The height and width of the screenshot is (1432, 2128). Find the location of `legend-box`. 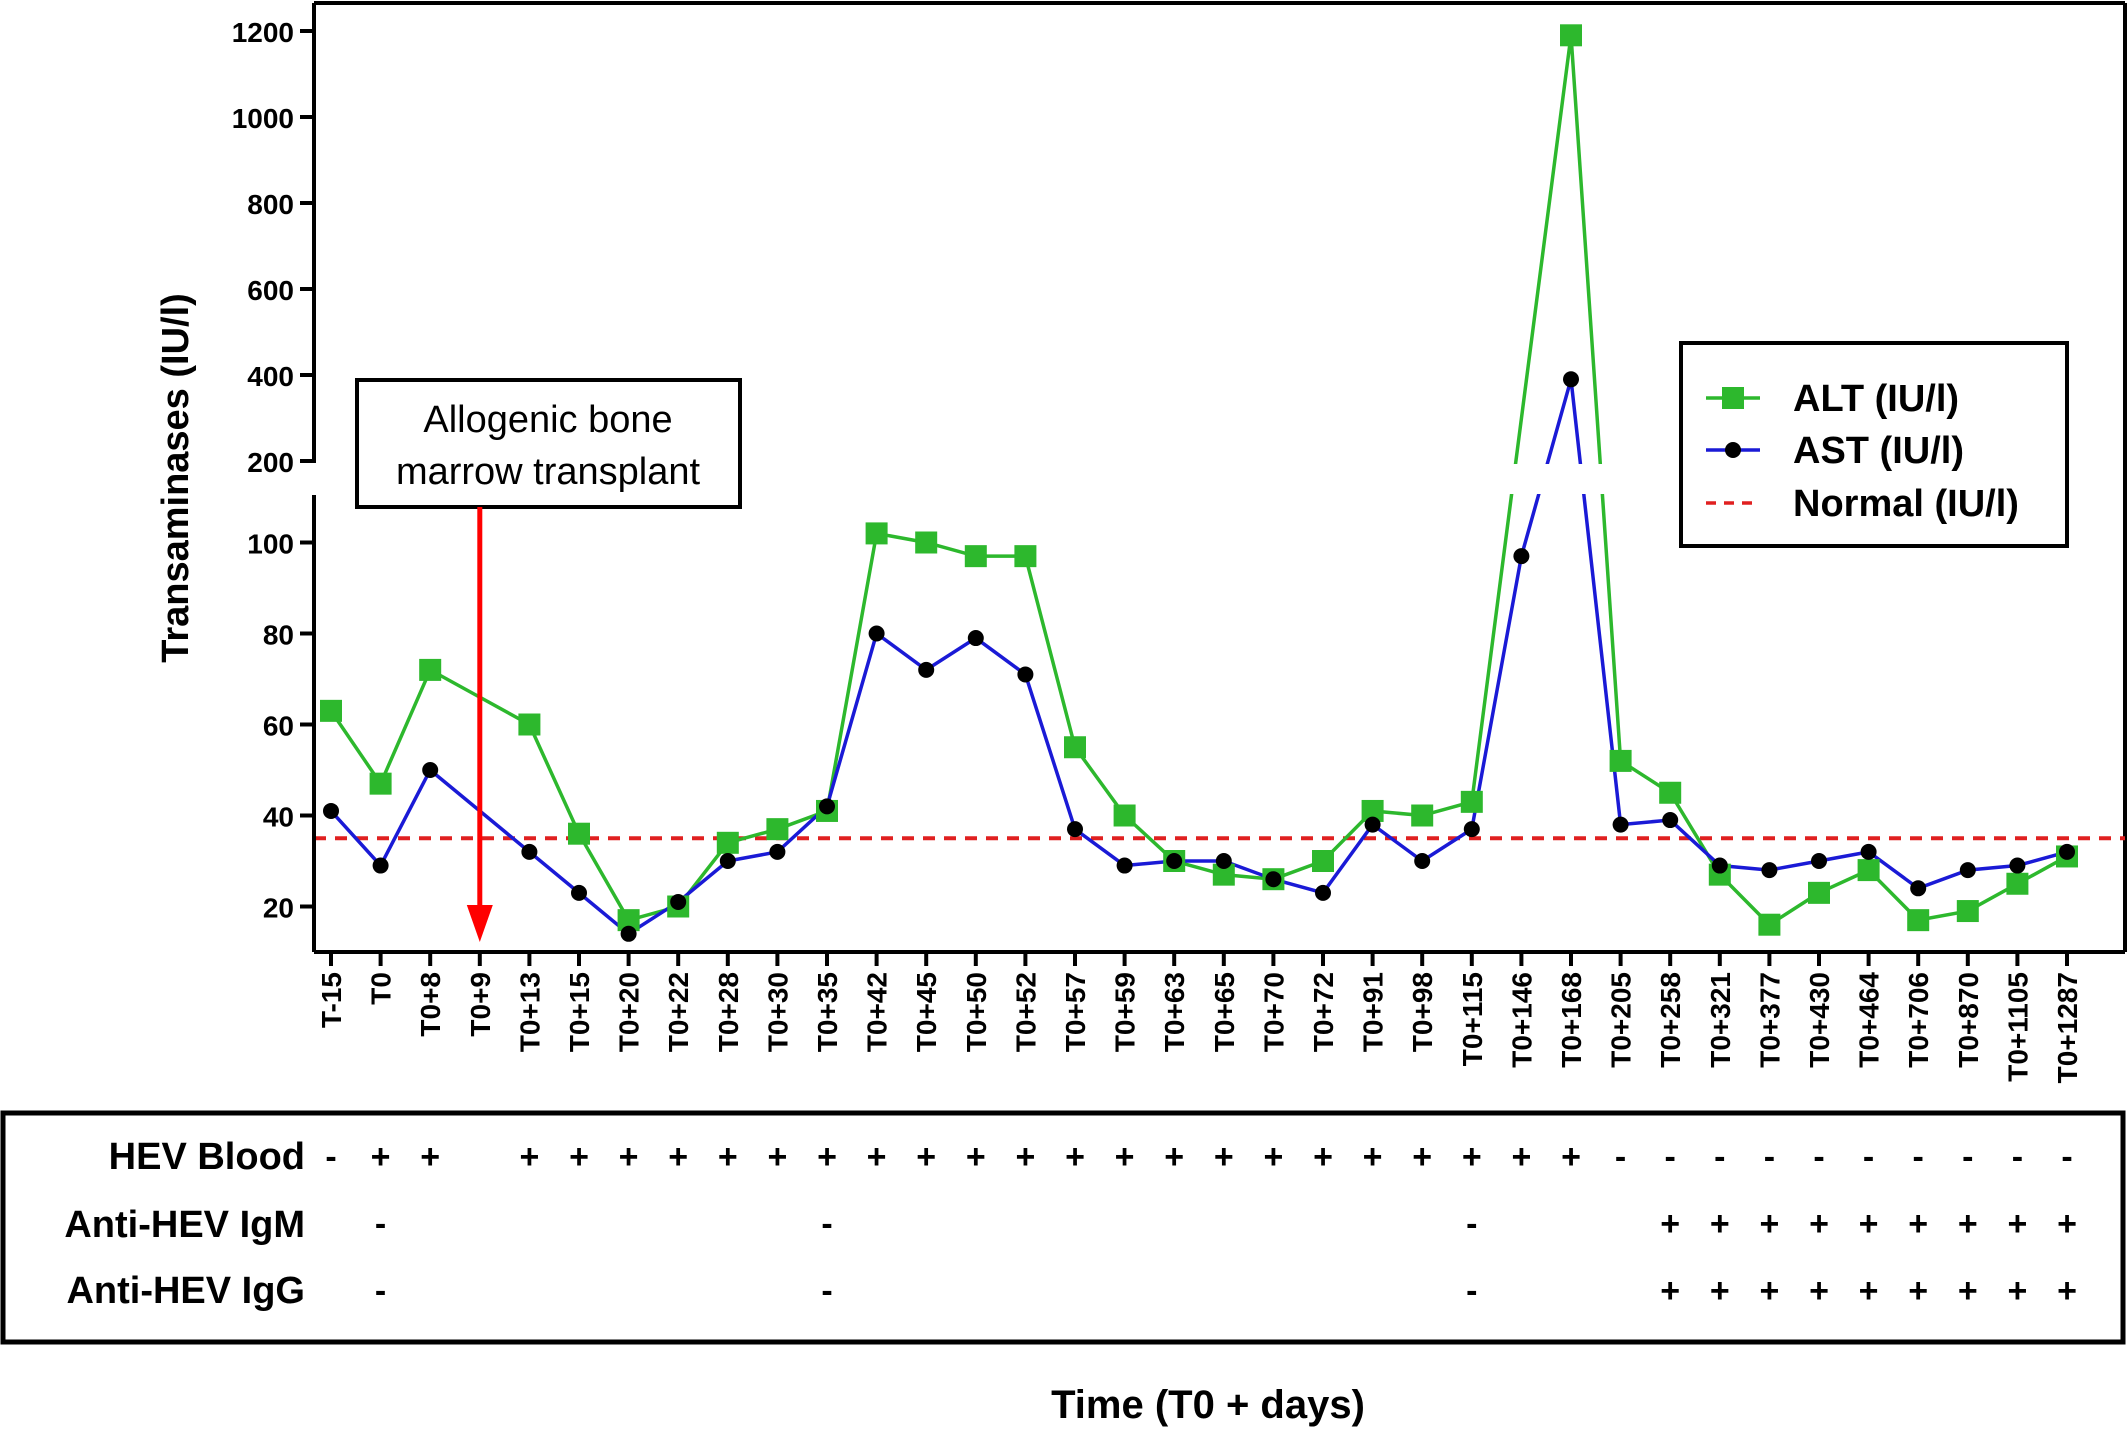

legend-box is located at coordinates (1874, 444).